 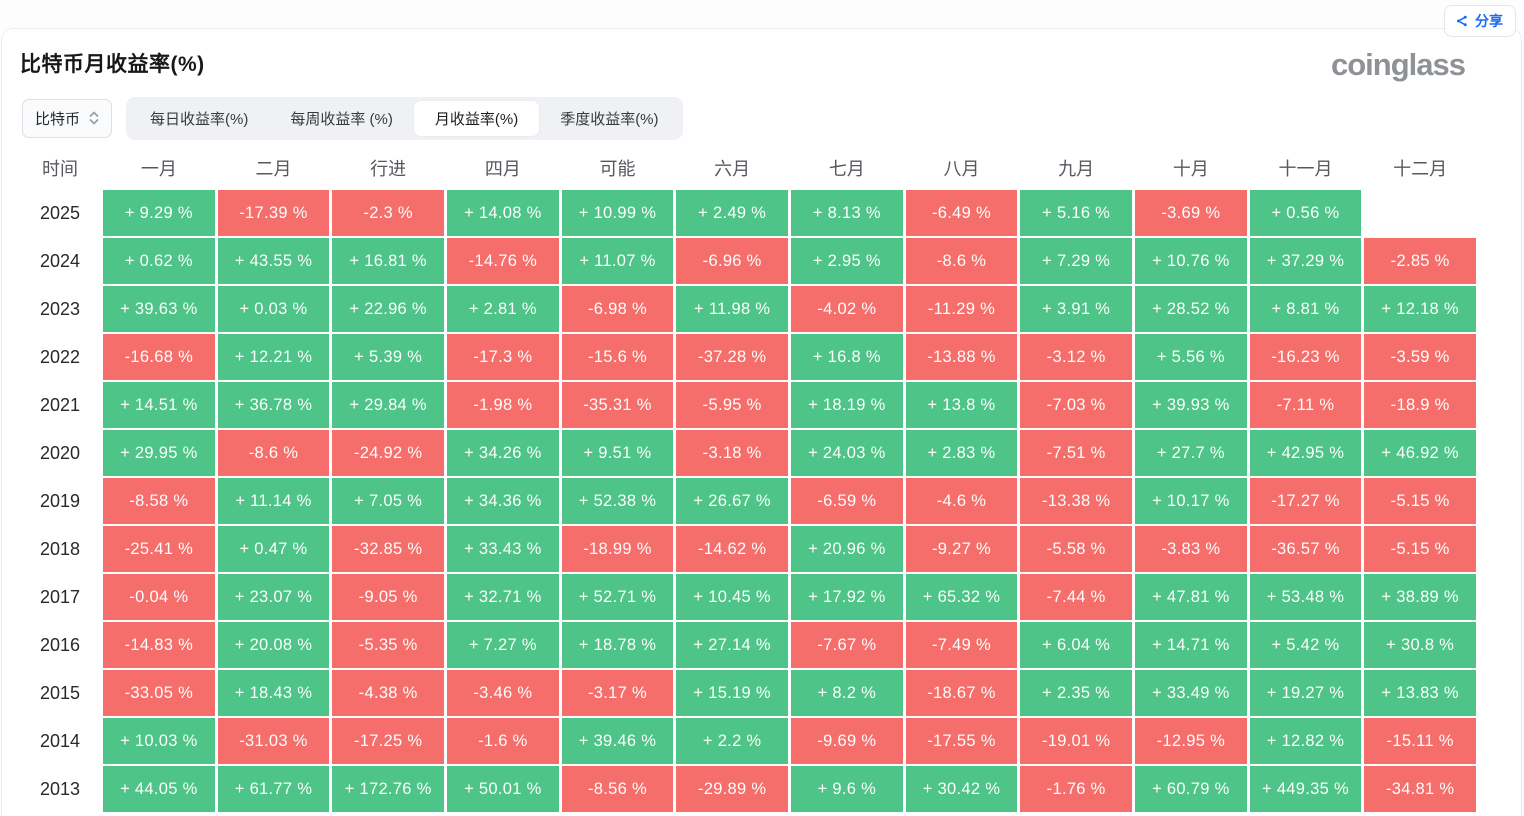 I want to click on month-header-12: 十二月, so click(x=1420, y=169).